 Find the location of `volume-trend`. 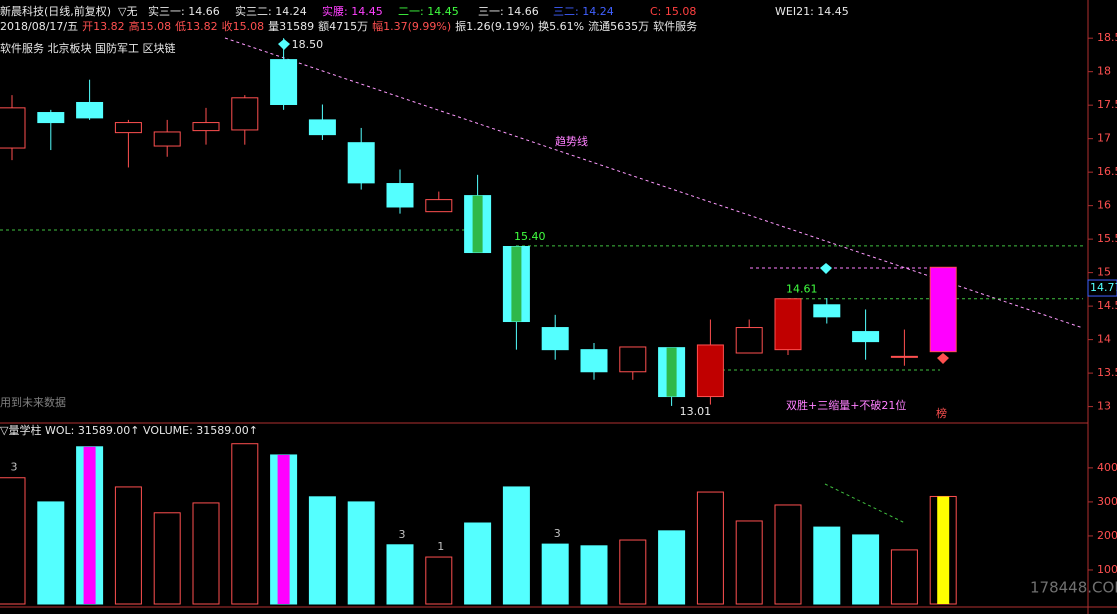

volume-trend is located at coordinates (865, 503).